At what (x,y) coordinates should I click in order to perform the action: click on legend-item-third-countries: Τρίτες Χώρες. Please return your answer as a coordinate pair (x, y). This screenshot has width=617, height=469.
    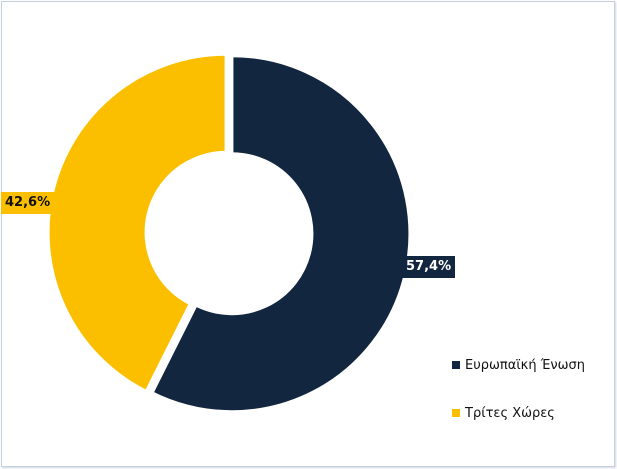
    Looking at the image, I should click on (518, 413).